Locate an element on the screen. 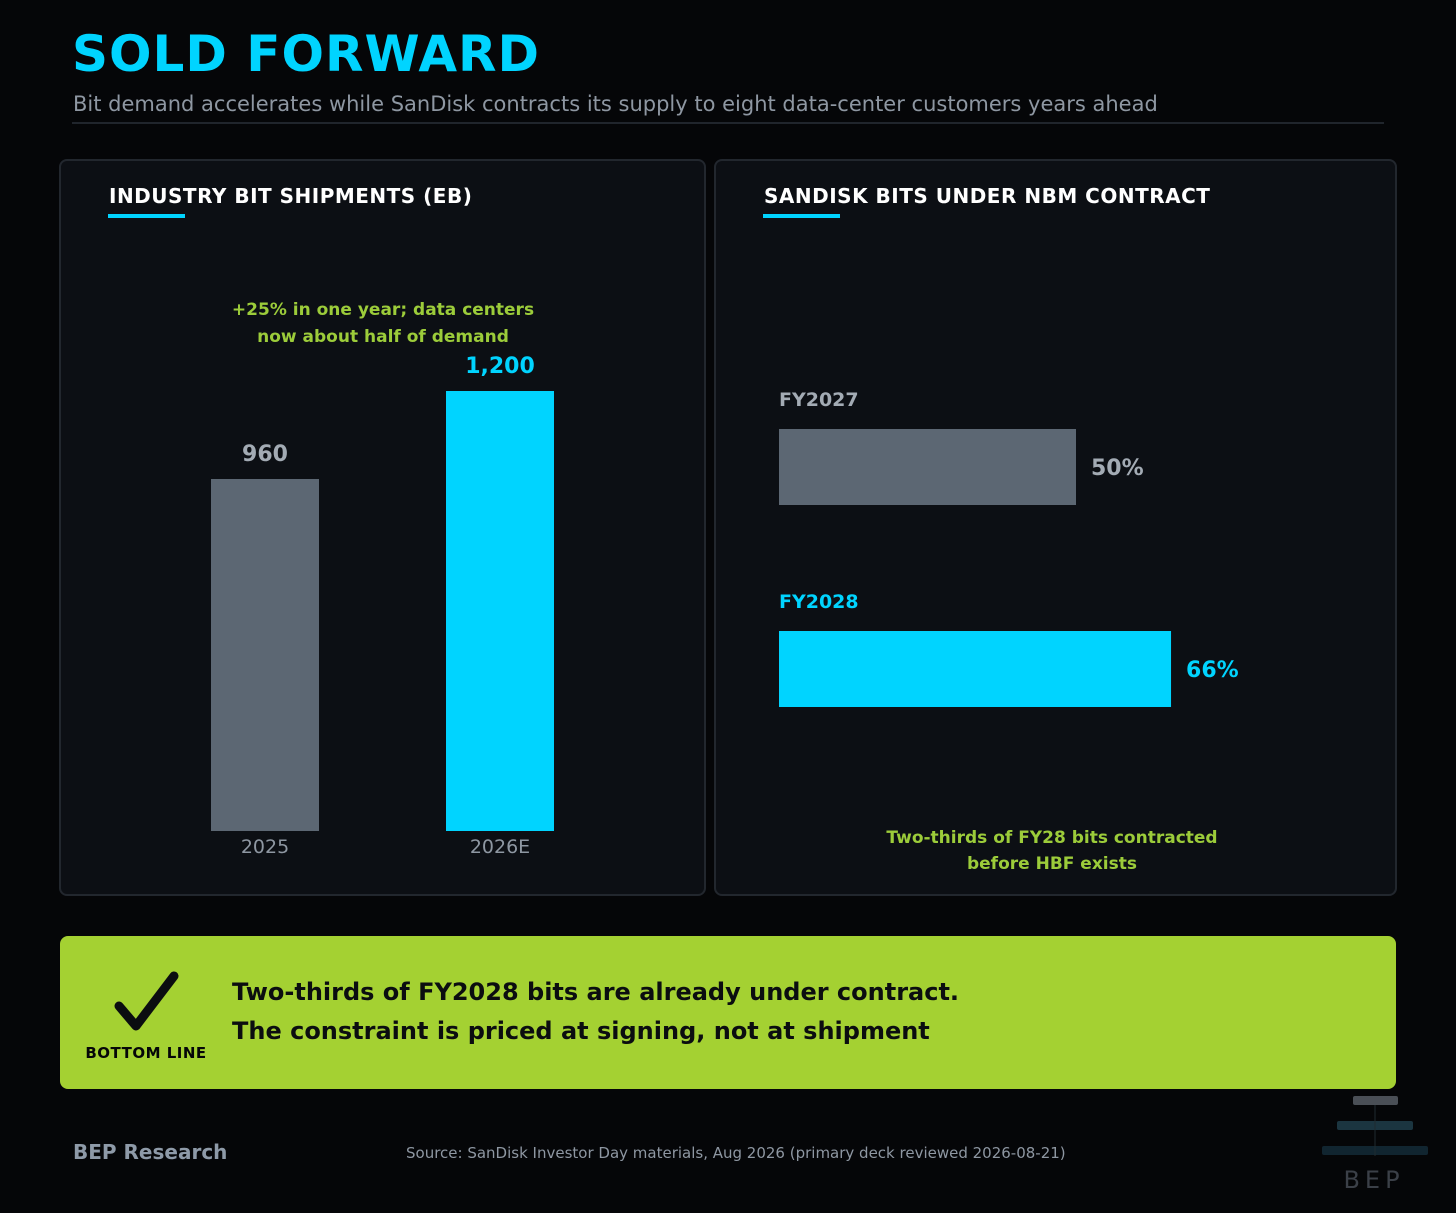 The height and width of the screenshot is (1213, 1456). hbar-FY2027 is located at coordinates (927, 467).